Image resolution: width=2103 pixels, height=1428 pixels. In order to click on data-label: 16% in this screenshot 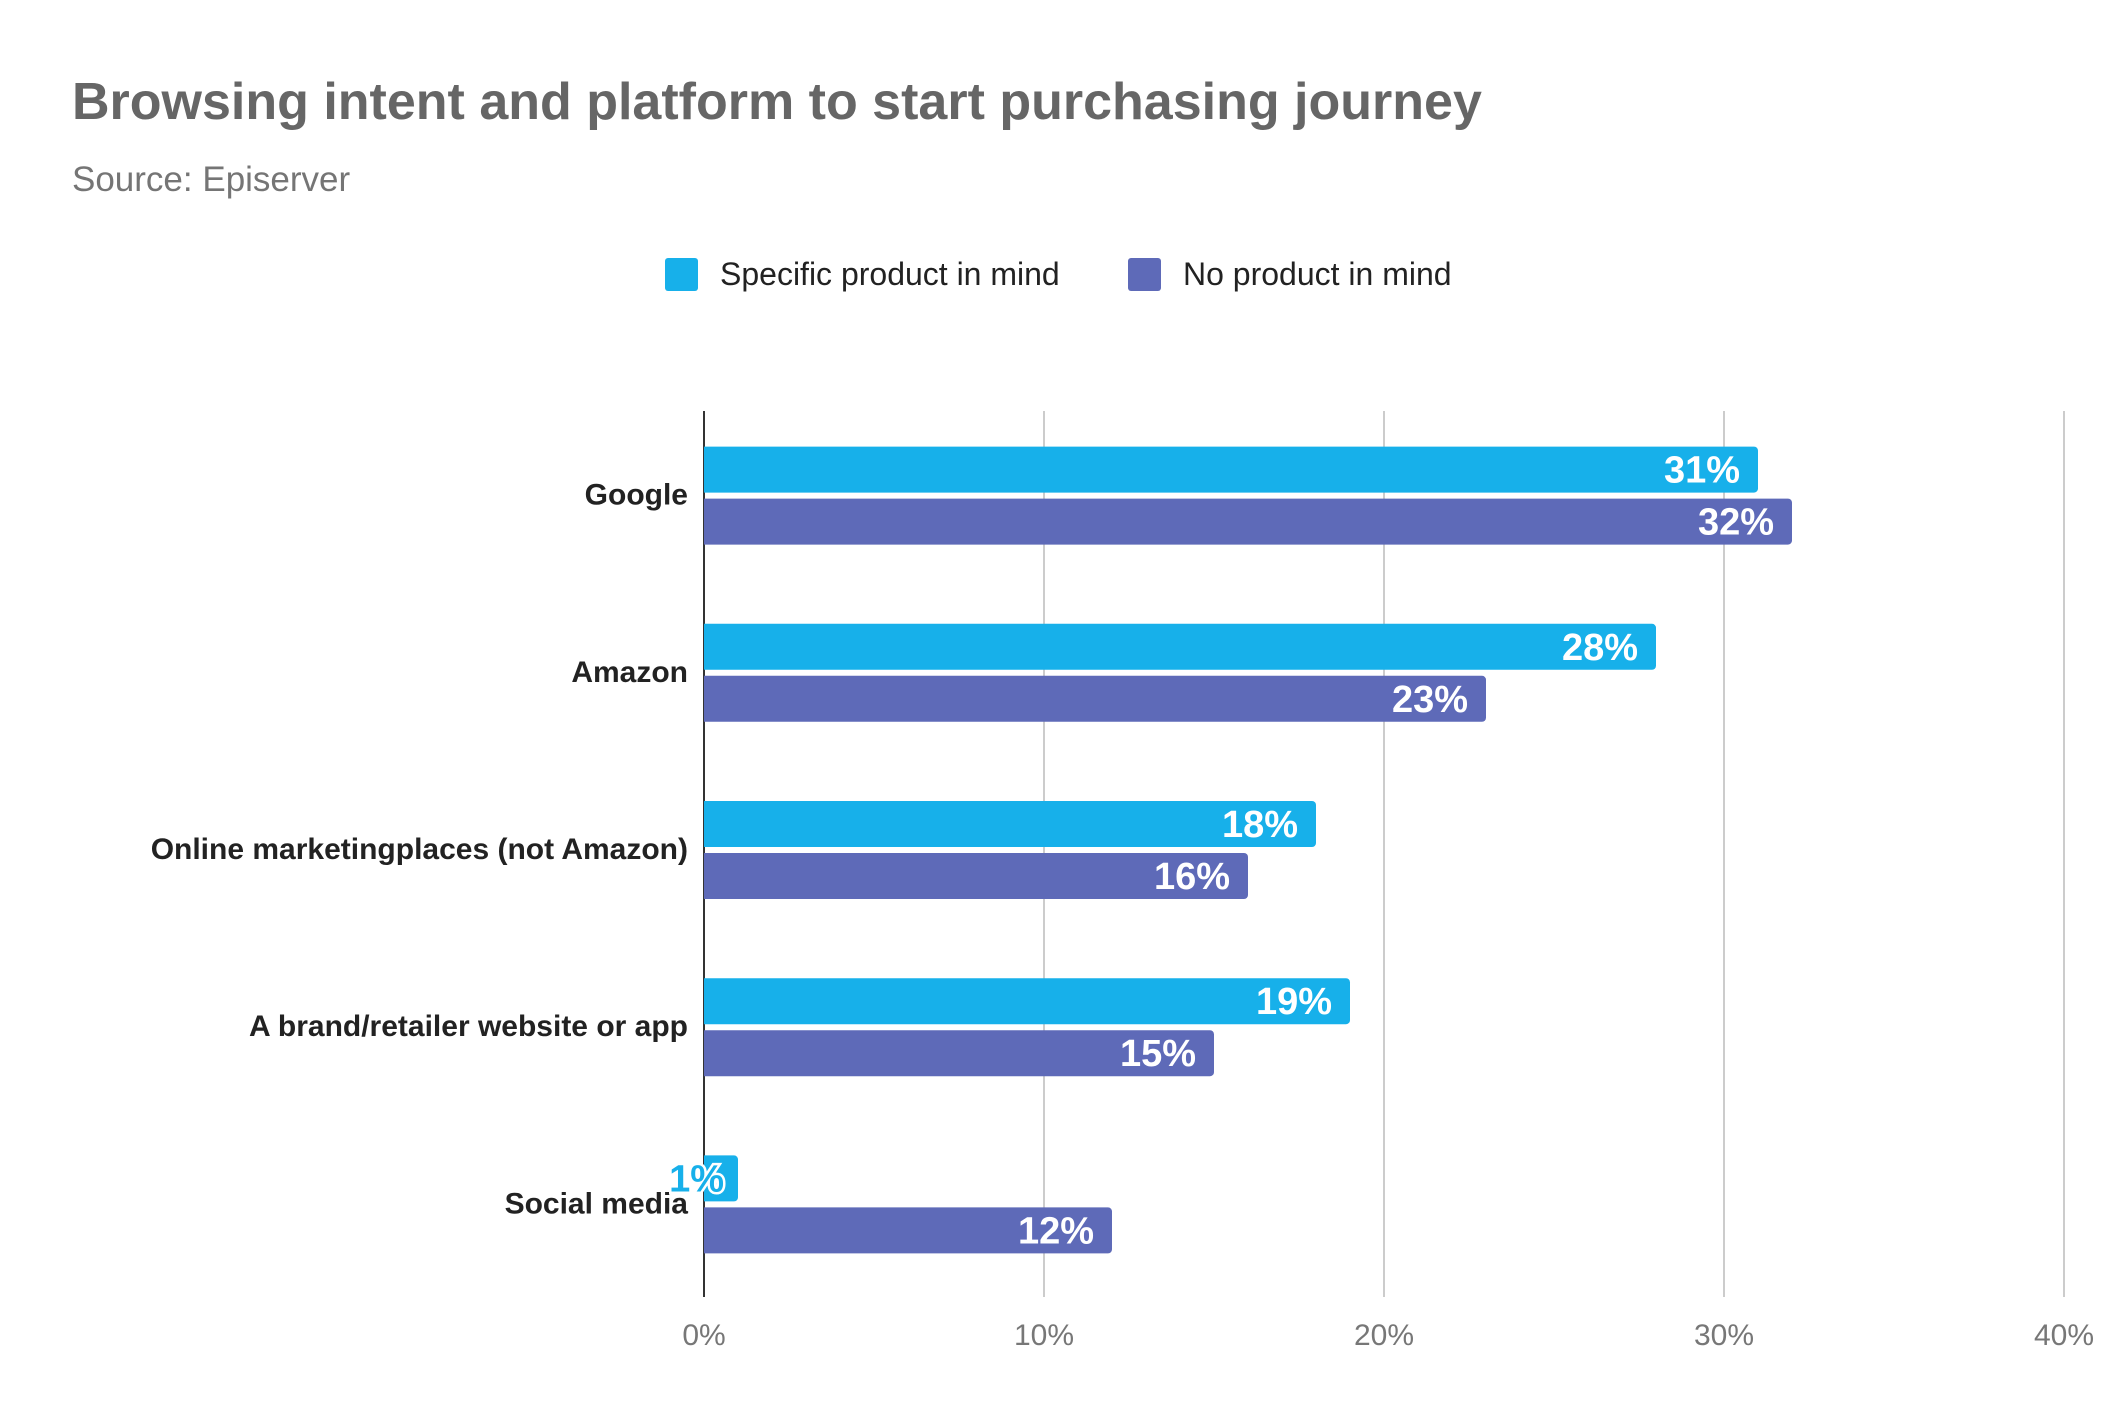, I will do `click(1192, 877)`.